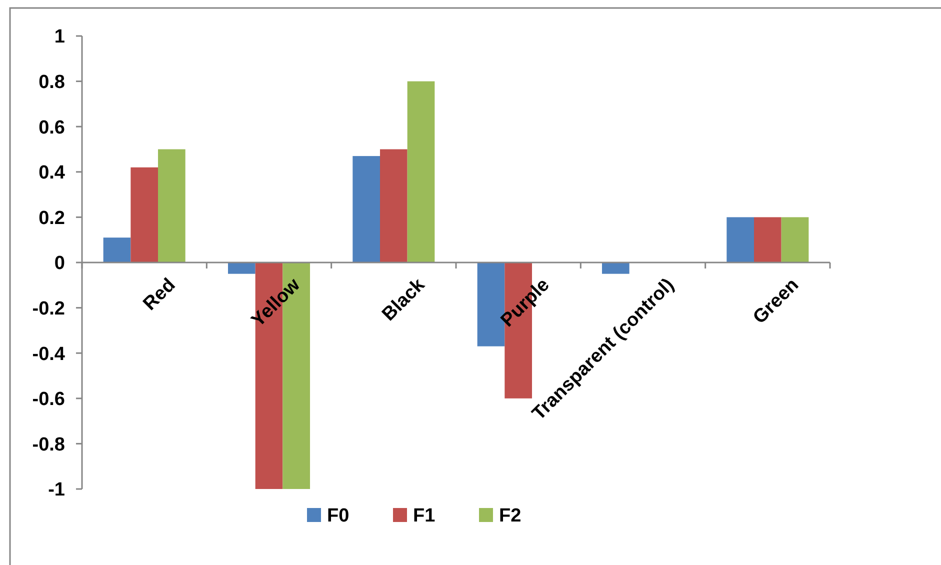 This screenshot has height=565, width=941. I want to click on y-tick-label: -0.4, so click(49, 354).